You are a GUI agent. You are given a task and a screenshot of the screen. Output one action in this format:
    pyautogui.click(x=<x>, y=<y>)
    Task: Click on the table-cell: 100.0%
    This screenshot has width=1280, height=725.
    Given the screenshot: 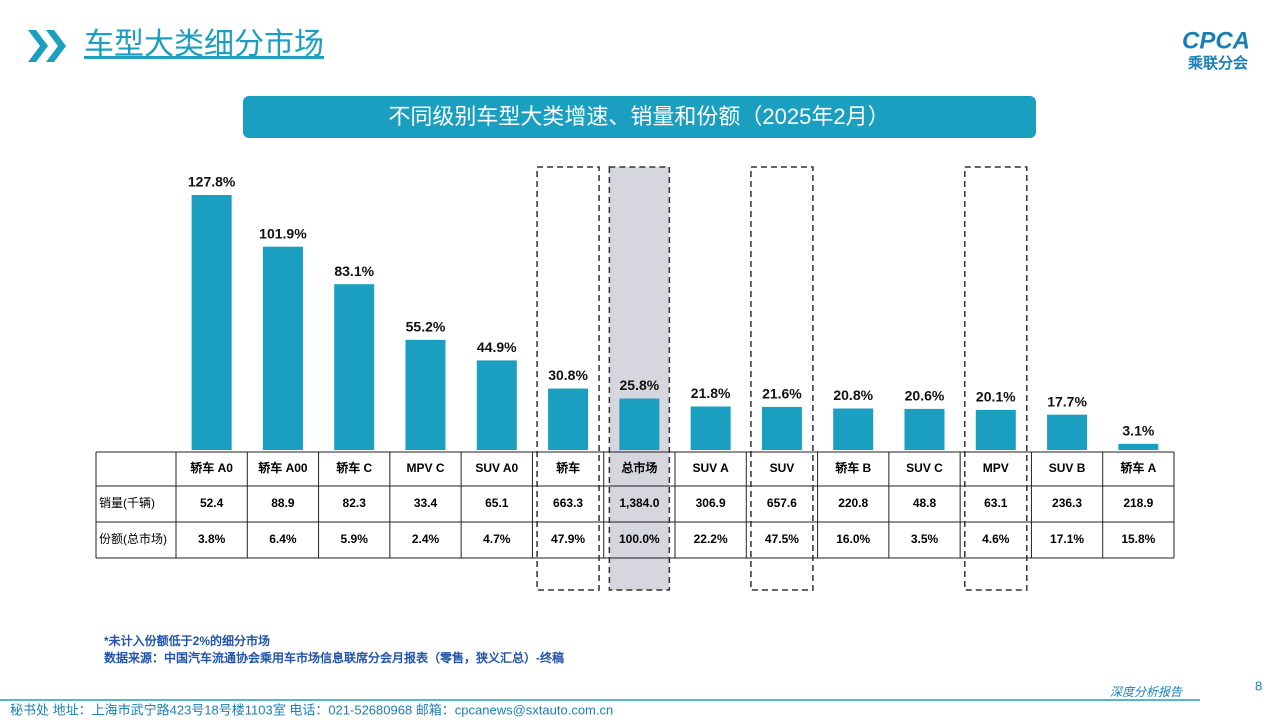 What is the action you would take?
    pyautogui.click(x=639, y=539)
    